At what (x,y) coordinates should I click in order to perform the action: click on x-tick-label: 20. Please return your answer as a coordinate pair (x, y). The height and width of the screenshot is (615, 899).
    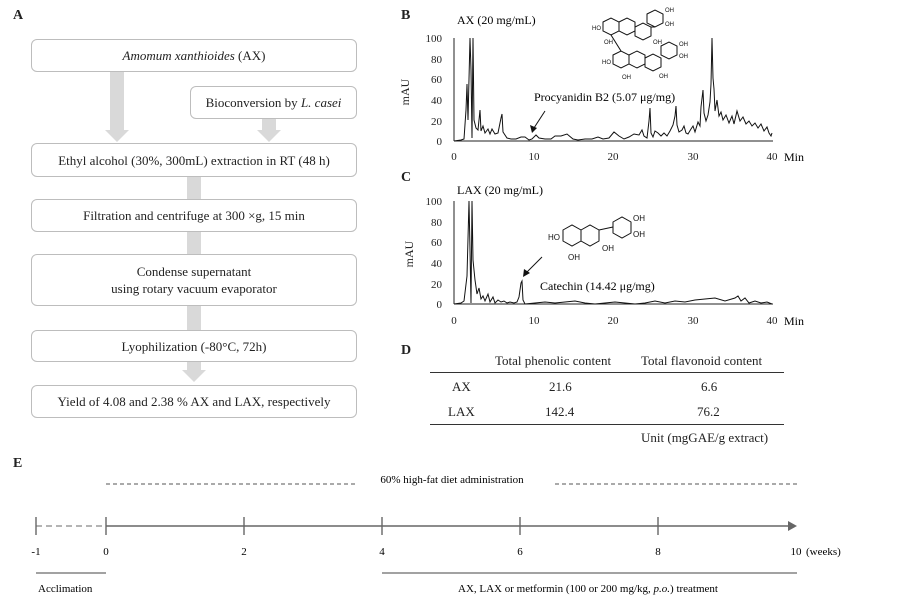
    Looking at the image, I should click on (614, 321).